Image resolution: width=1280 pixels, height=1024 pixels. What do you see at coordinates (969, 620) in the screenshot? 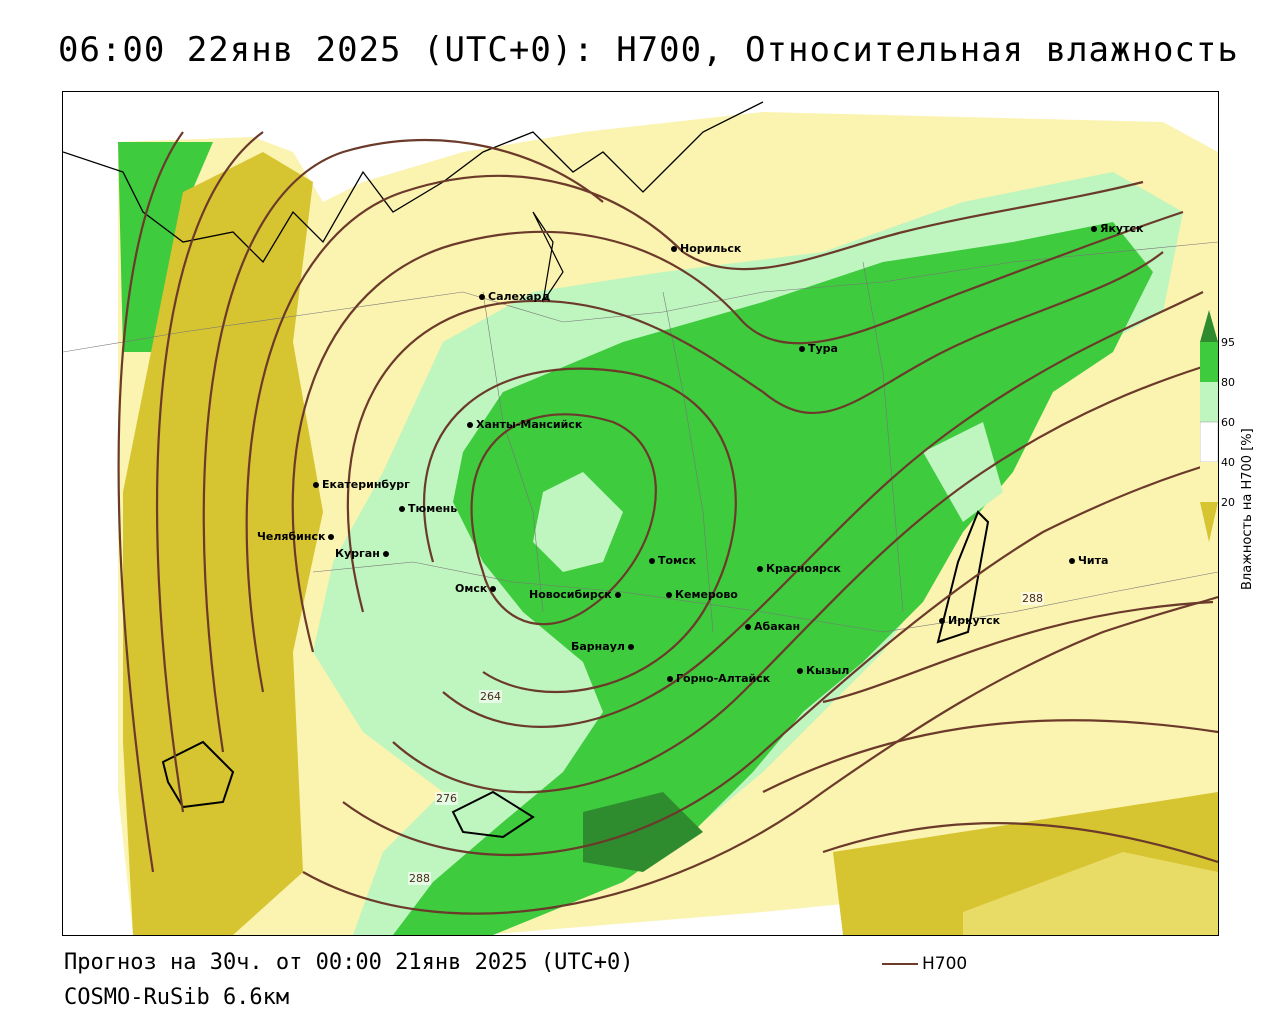
I see `city-label: Иркутск` at bounding box center [969, 620].